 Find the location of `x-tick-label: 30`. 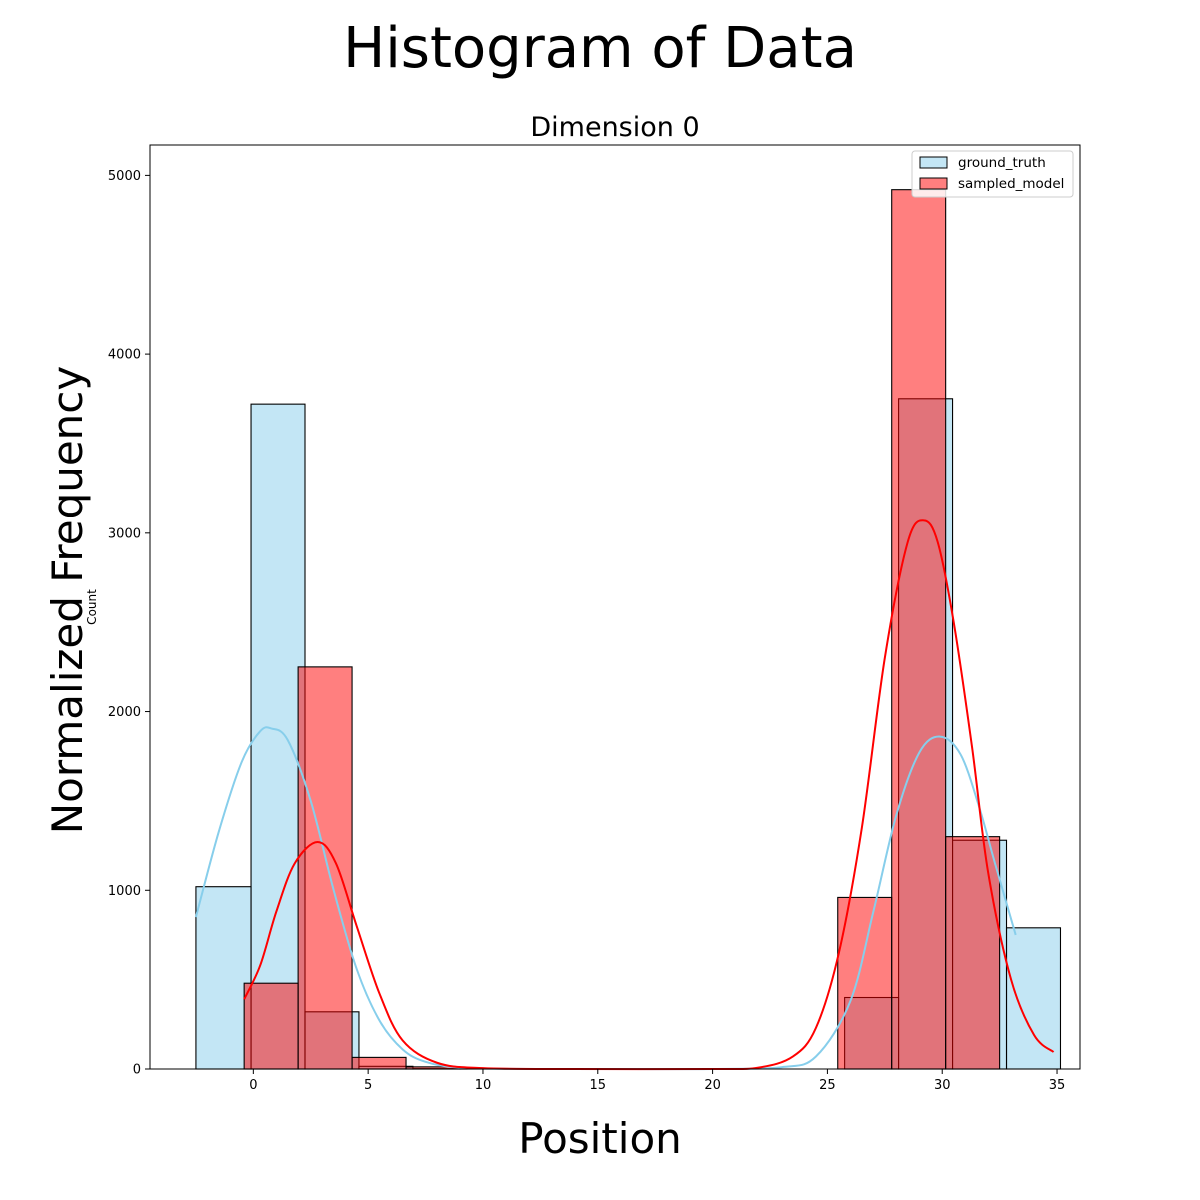

x-tick-label: 30 is located at coordinates (942, 1085).